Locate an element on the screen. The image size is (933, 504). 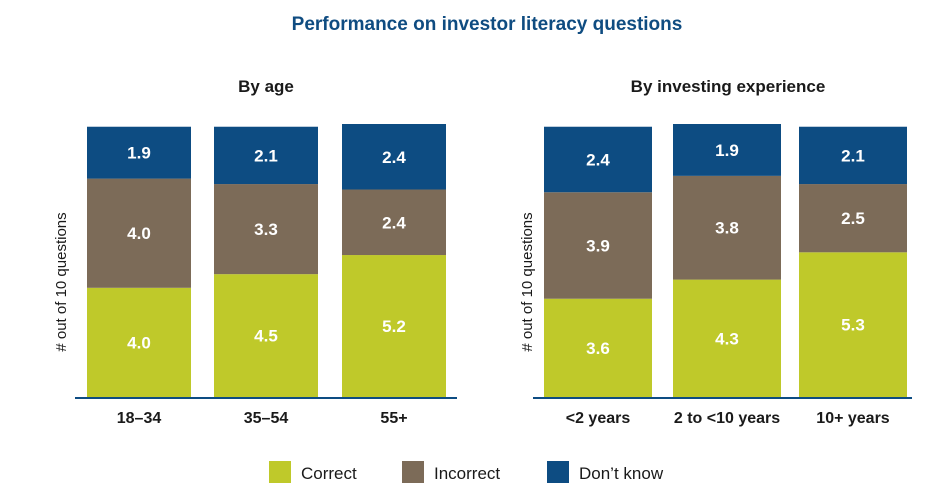
legend-label: Incorrect is located at coordinates (467, 473).